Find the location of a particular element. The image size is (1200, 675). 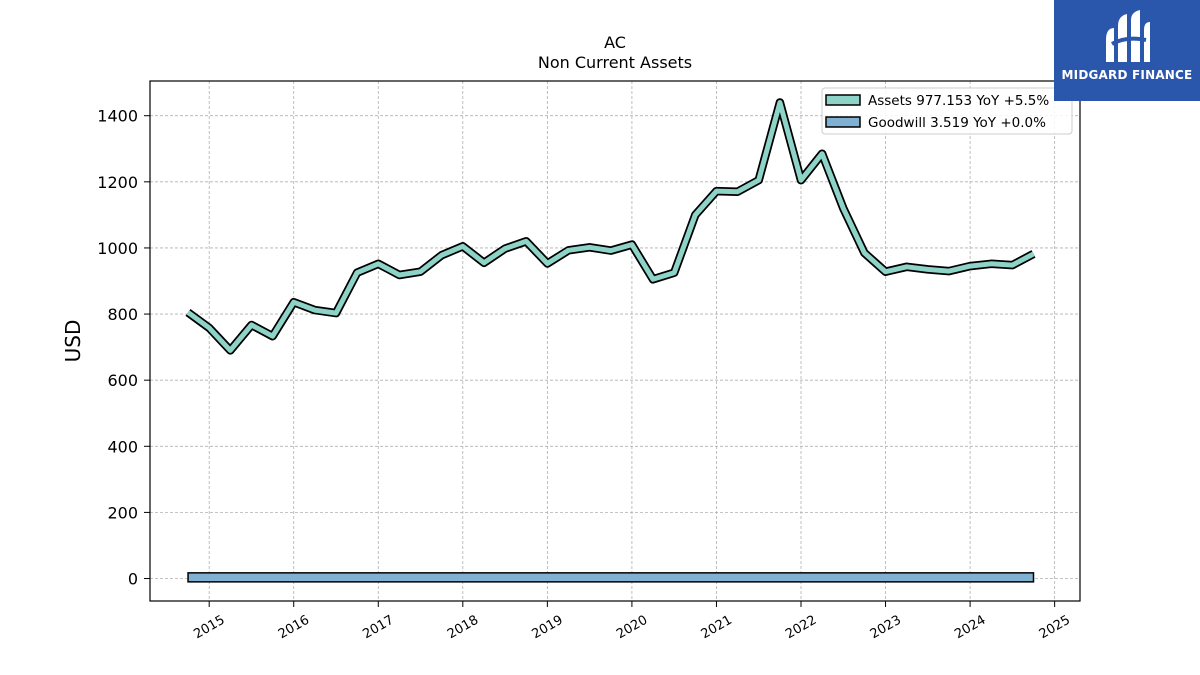

x-tick-label: 2025 is located at coordinates (1055, 628).